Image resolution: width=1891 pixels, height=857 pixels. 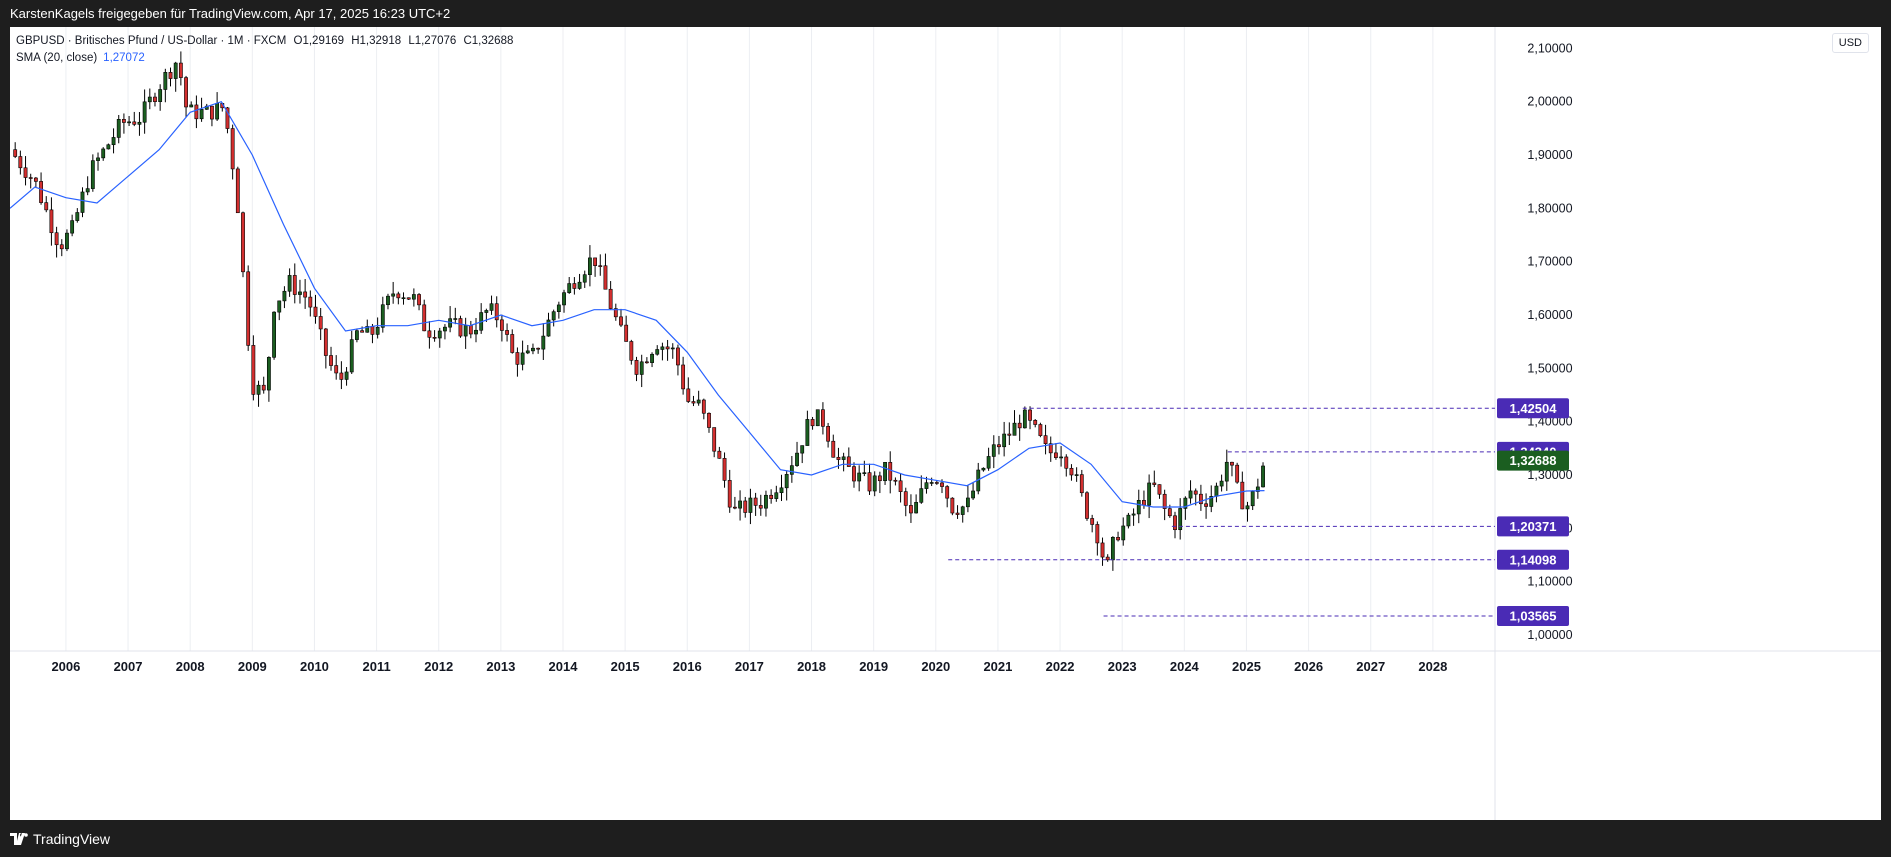 What do you see at coordinates (264, 58) in the screenshot?
I see `sma-legend-row: SMA (20, close) 1,27072` at bounding box center [264, 58].